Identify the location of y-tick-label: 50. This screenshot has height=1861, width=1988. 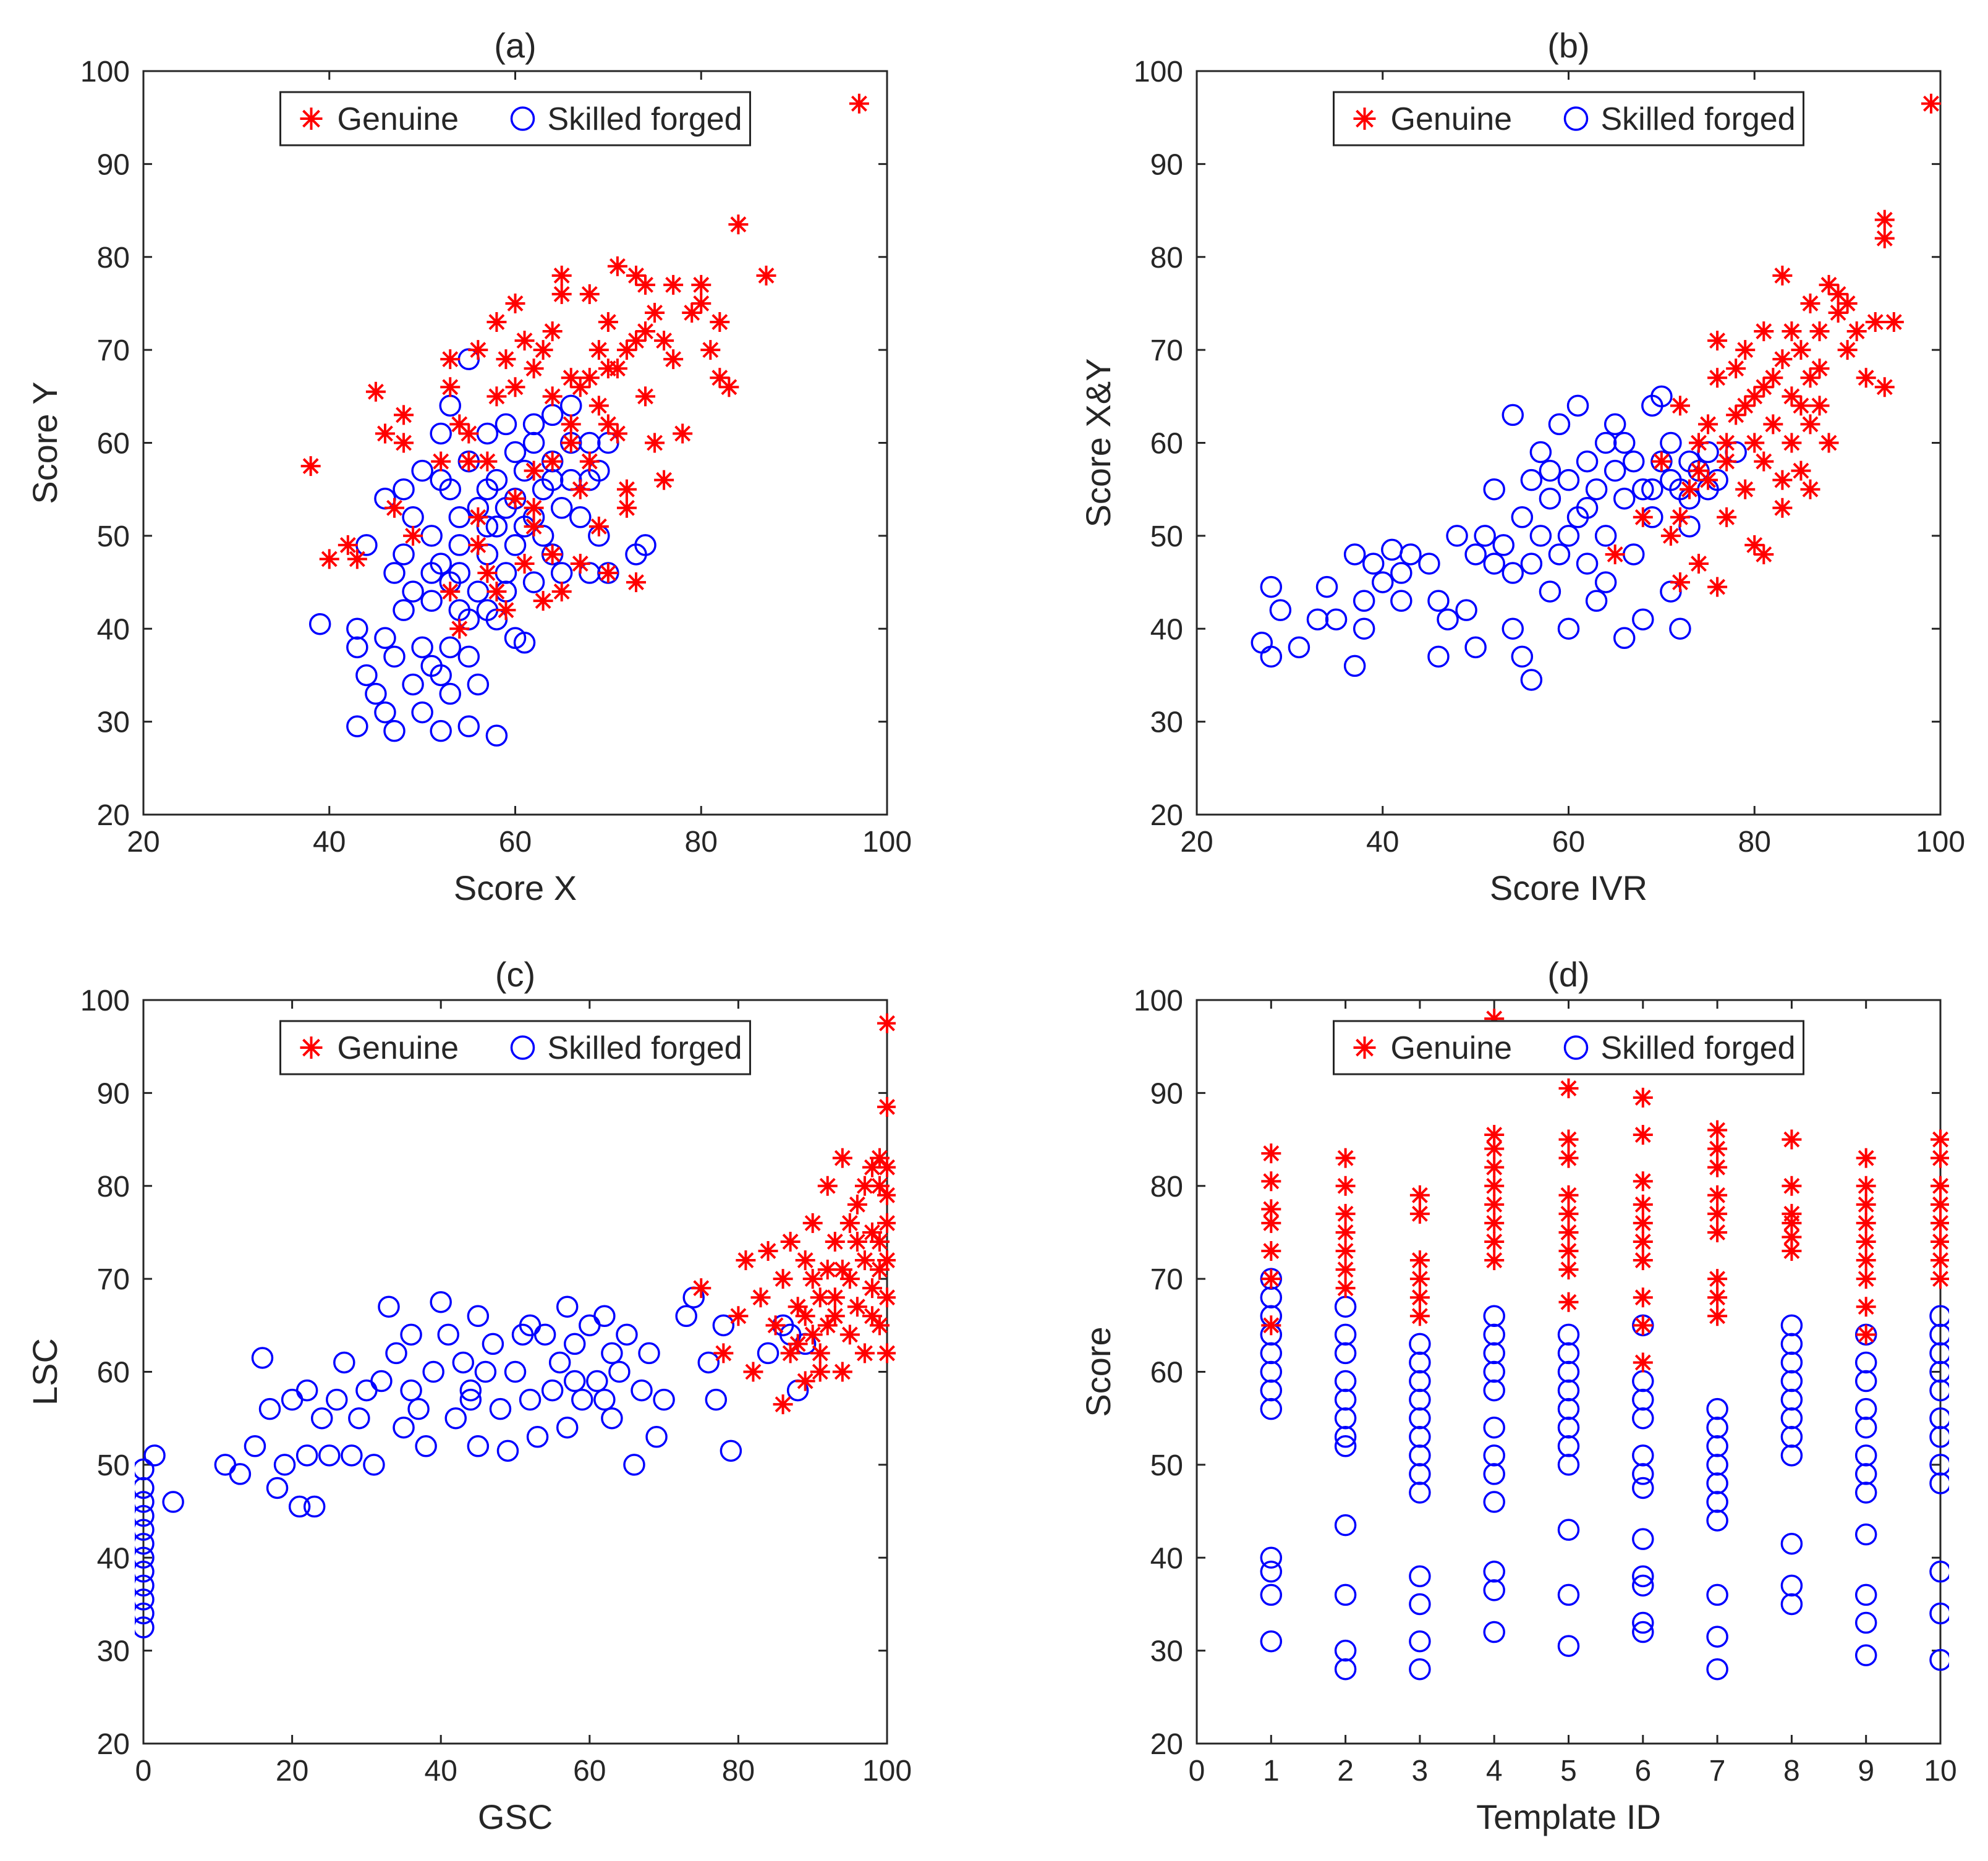
(1166, 1465).